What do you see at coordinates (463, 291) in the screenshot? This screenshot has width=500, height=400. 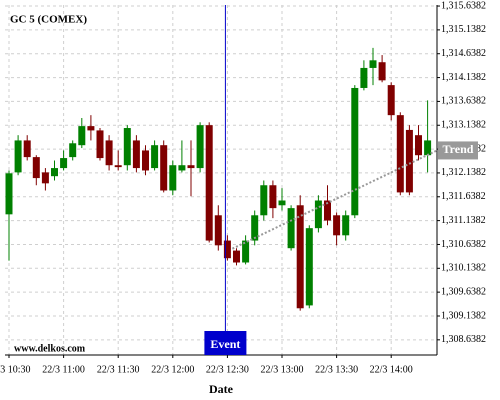 I see `y-tick-label: 1,309.6382` at bounding box center [463, 291].